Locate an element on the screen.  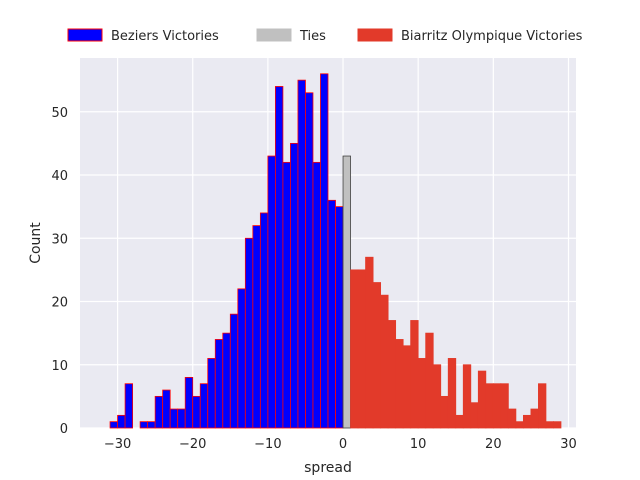
x-tick-label: −10 is located at coordinates (267, 444).